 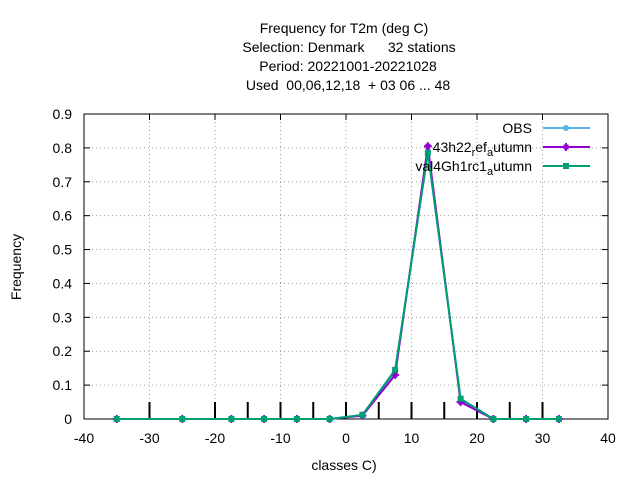 What do you see at coordinates (473, 168) in the screenshot?
I see `legend-label-val4gh1rc1-autumn: val4Gh1rc1autumn` at bounding box center [473, 168].